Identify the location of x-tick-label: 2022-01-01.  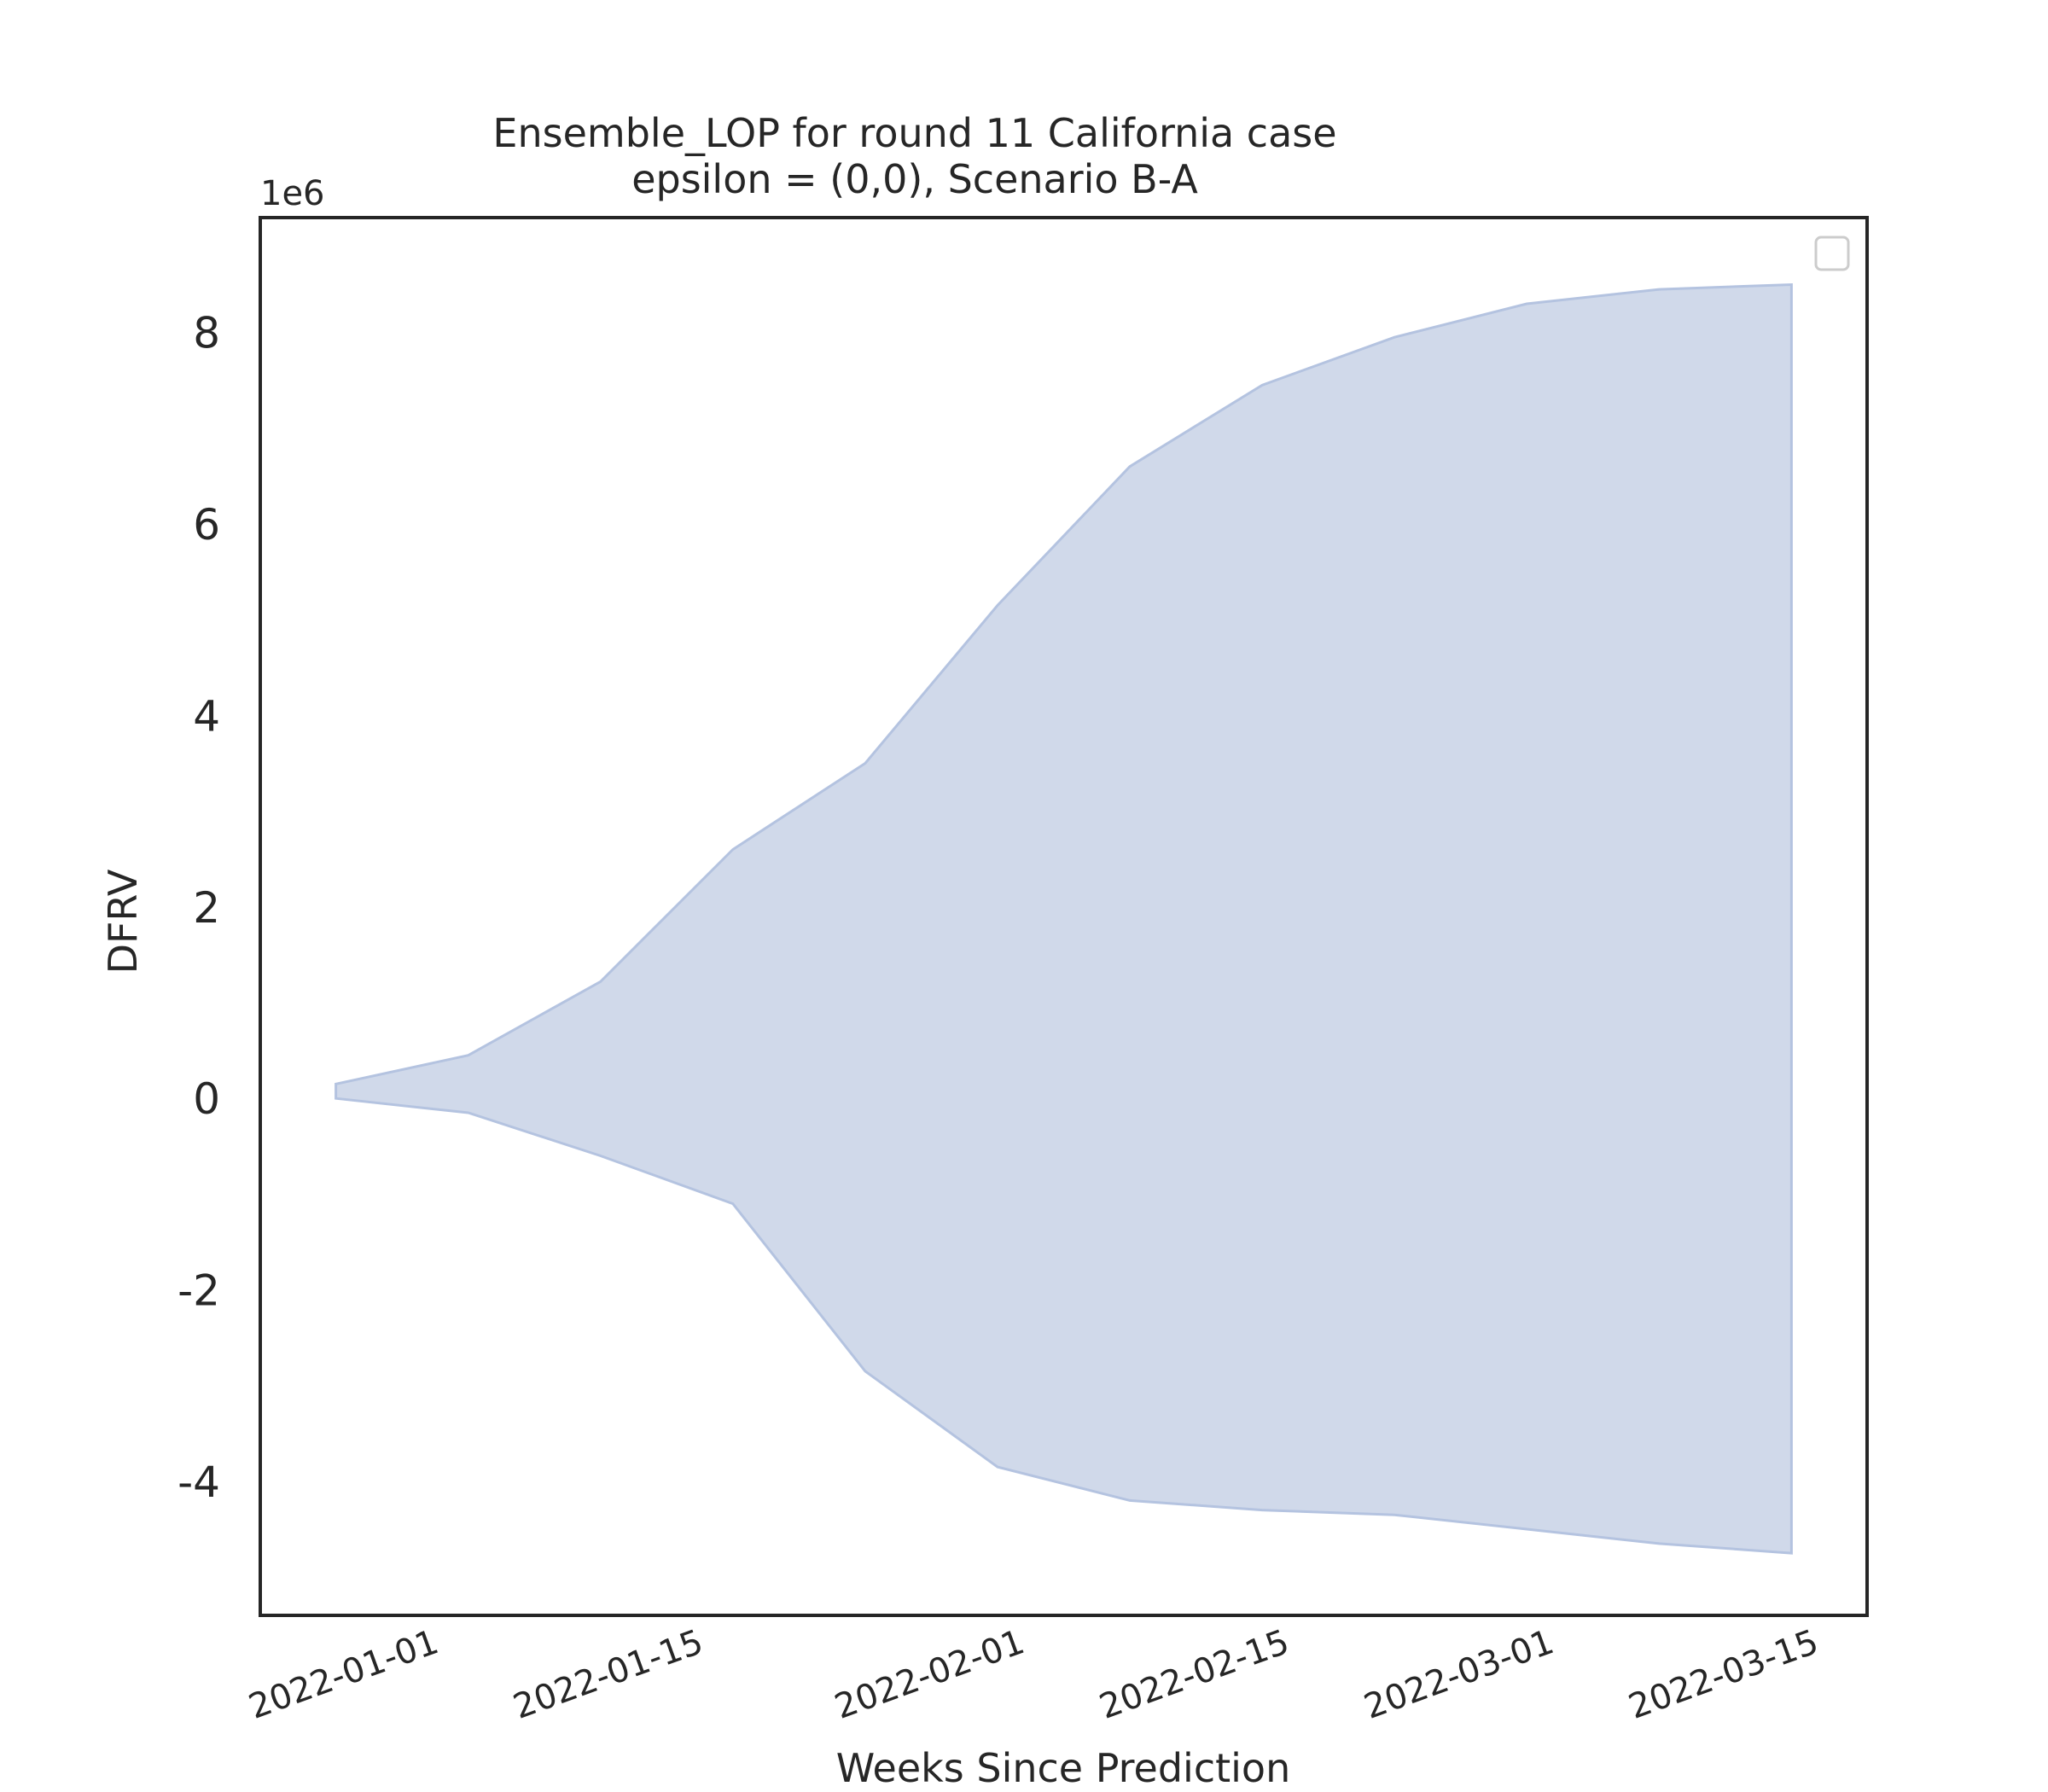
(344, 1674).